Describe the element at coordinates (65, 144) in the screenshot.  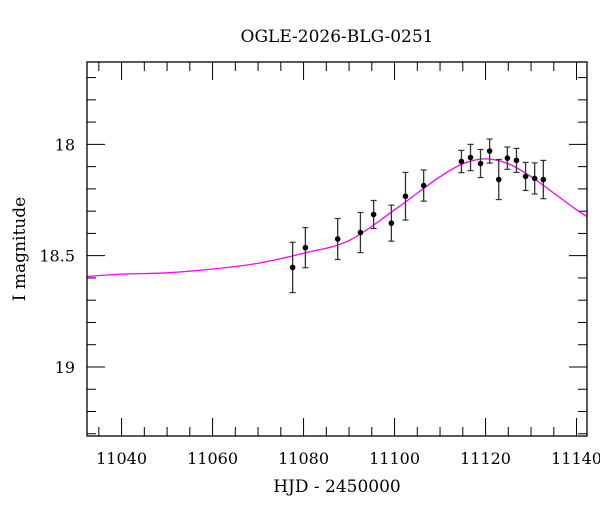
I see `y-tick-label: 18` at that location.